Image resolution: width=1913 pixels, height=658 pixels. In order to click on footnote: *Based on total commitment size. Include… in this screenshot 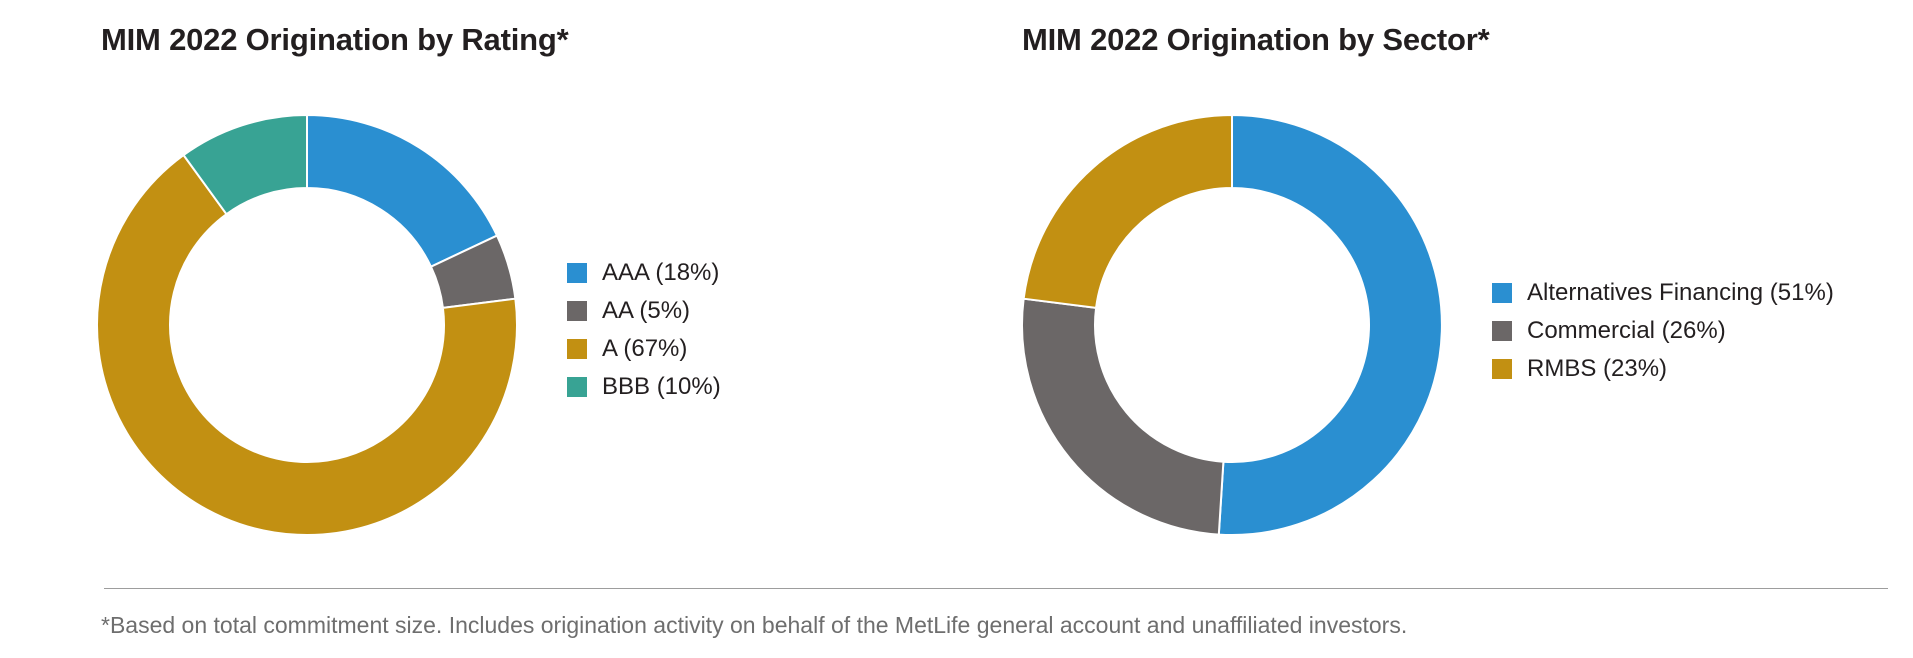, I will do `click(754, 625)`.